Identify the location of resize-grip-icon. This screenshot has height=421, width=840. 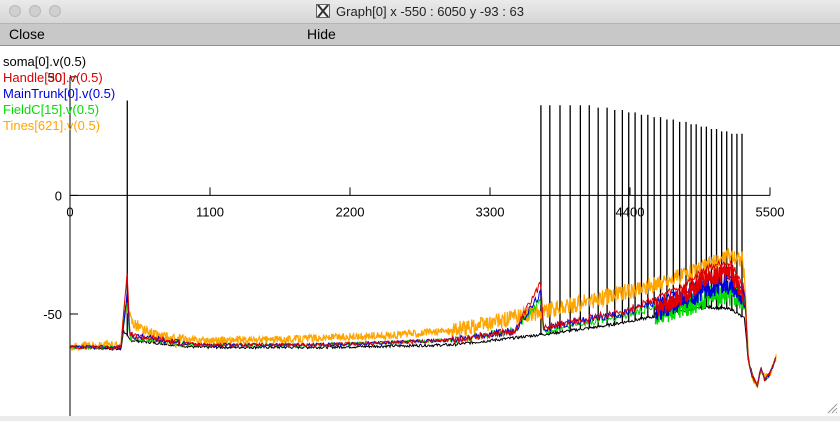
(832, 408).